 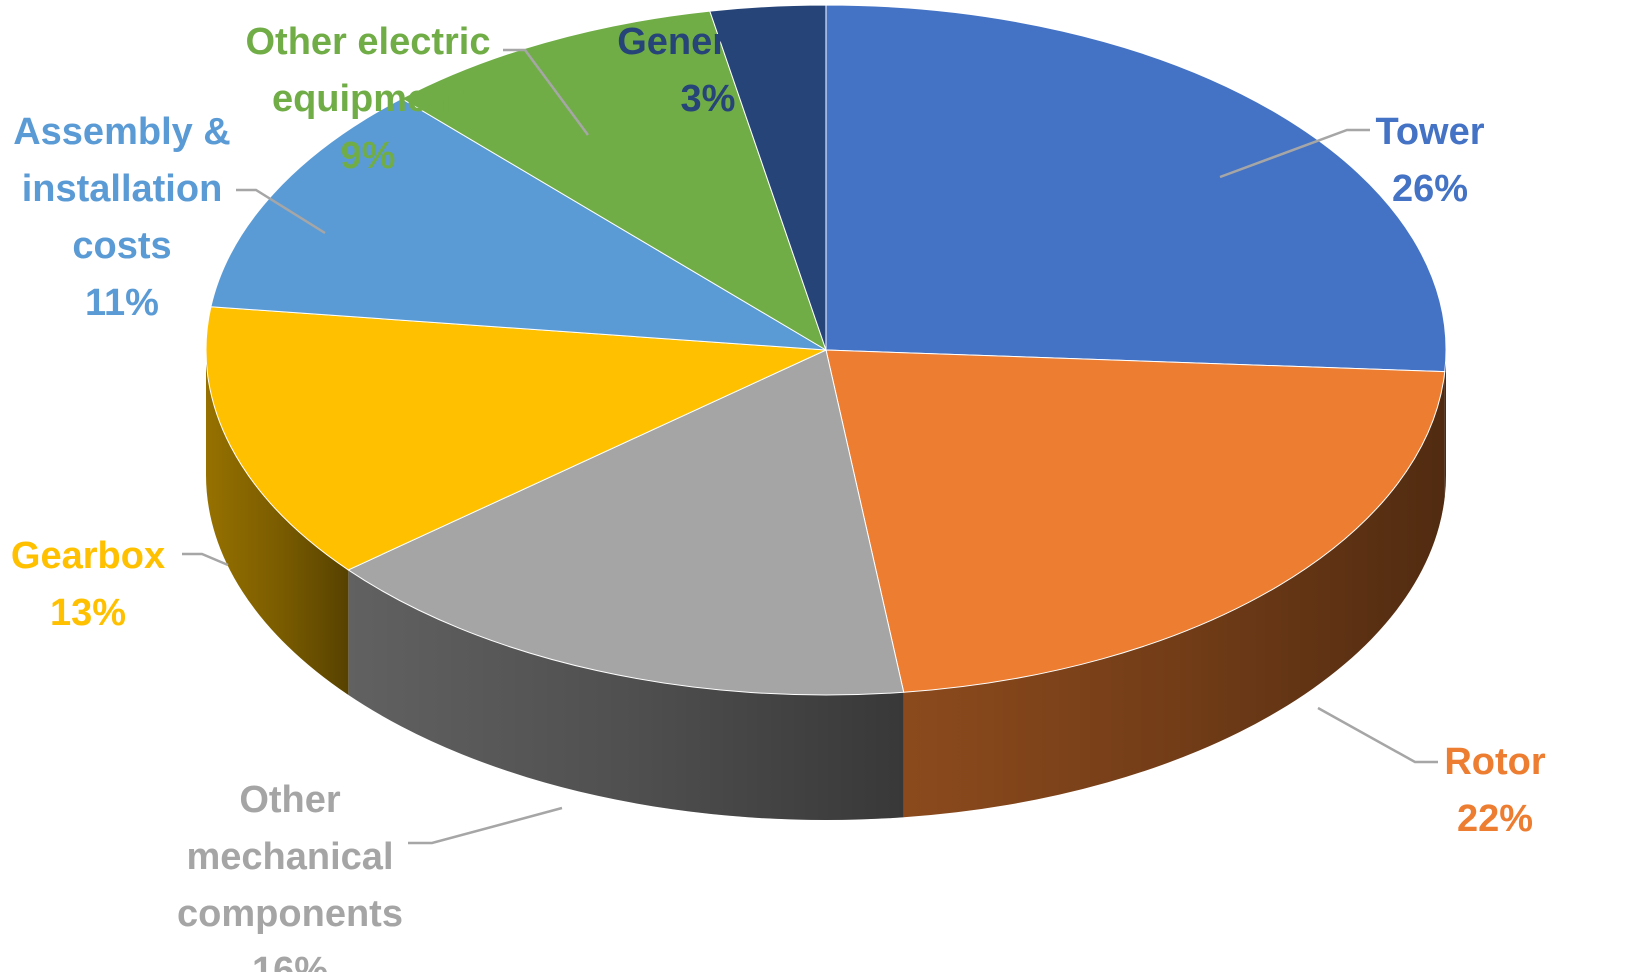 What do you see at coordinates (122, 303) in the screenshot?
I see `slice-value-assembly-and-installation-costs: 11%` at bounding box center [122, 303].